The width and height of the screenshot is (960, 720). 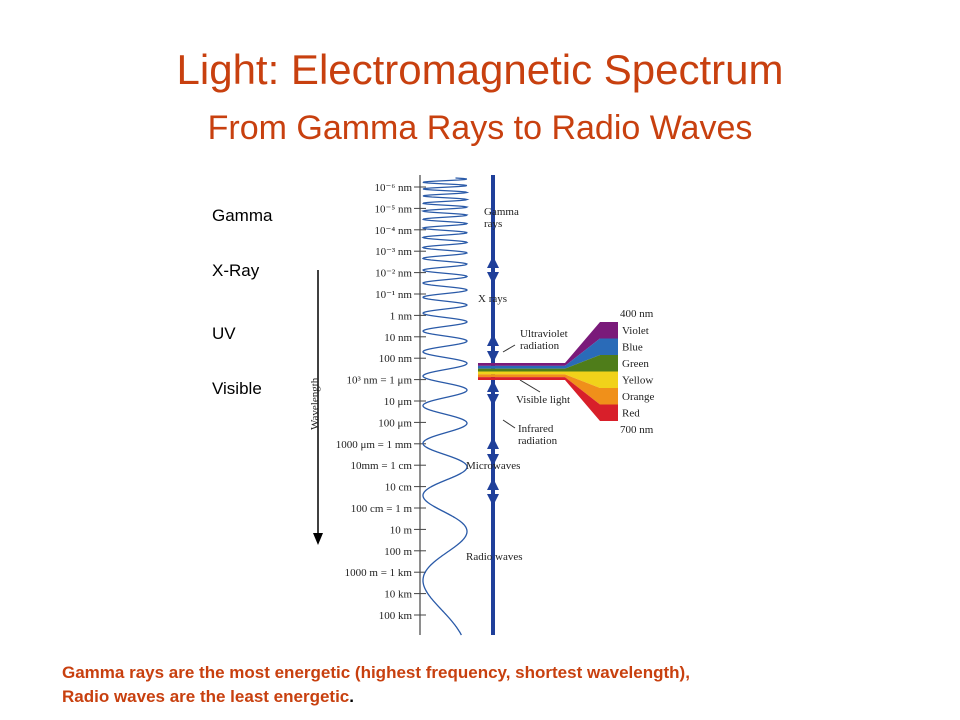 What do you see at coordinates (395, 423) in the screenshot?
I see `scale-label: 100 μm` at bounding box center [395, 423].